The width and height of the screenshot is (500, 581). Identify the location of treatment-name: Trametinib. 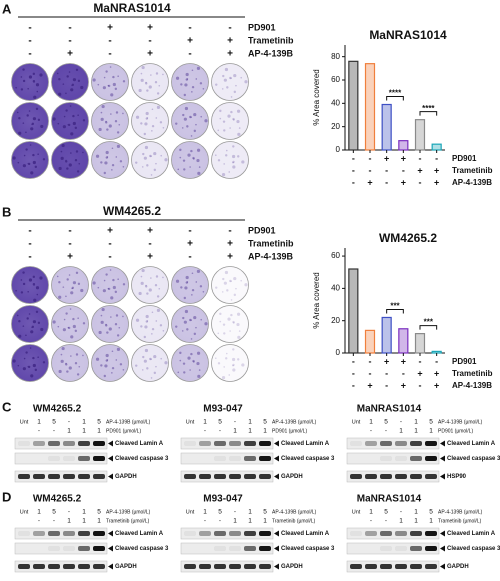
(472, 170).